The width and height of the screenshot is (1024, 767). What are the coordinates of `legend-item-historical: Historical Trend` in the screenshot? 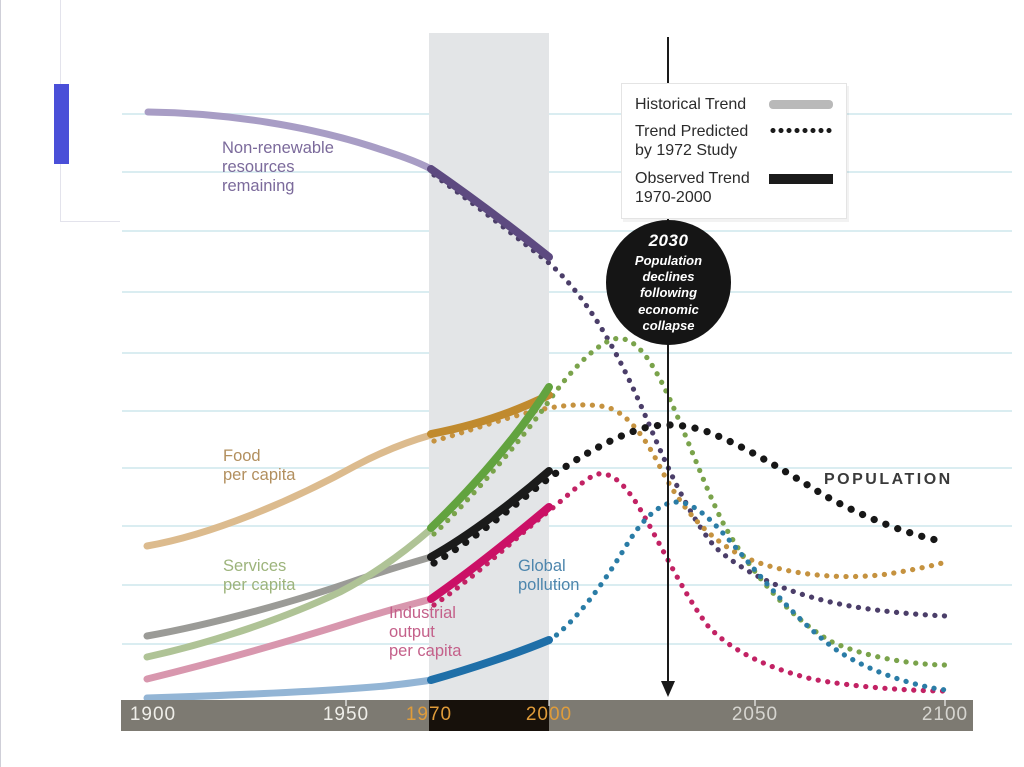 It's located at (734, 104).